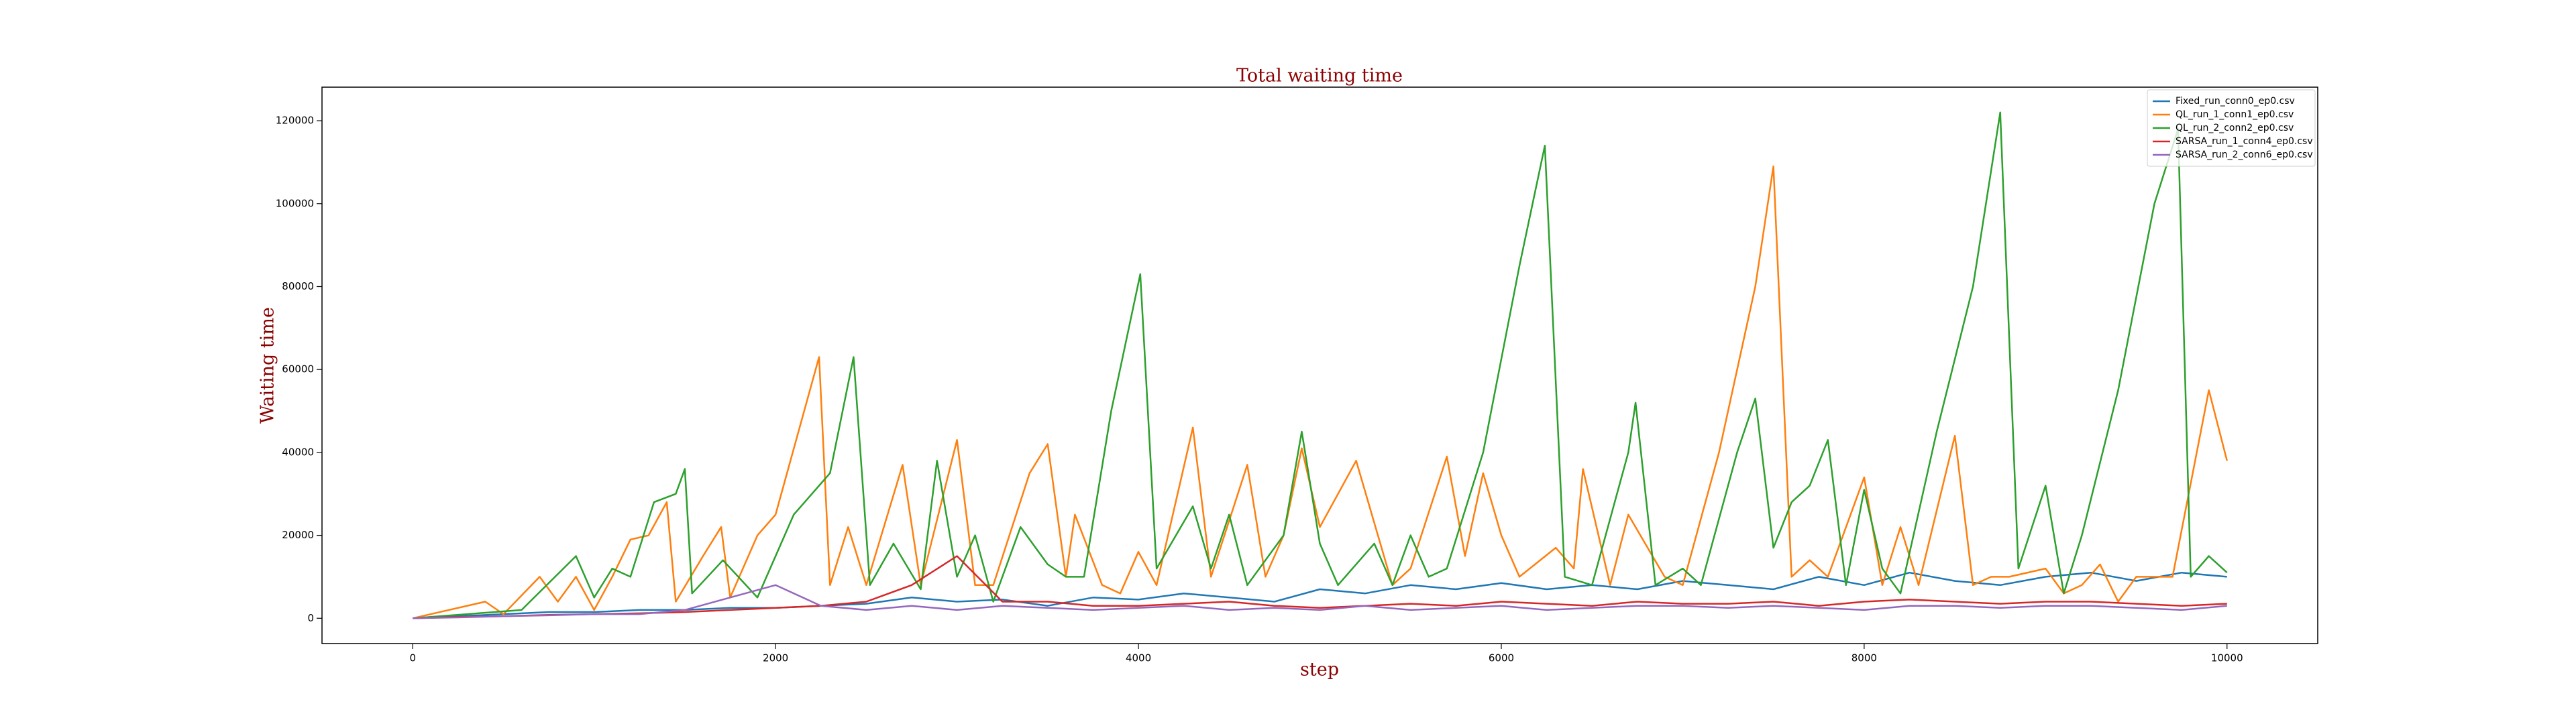 This screenshot has width=2576, height=724. What do you see at coordinates (298, 535) in the screenshot?
I see `y-tick-label: 20000` at bounding box center [298, 535].